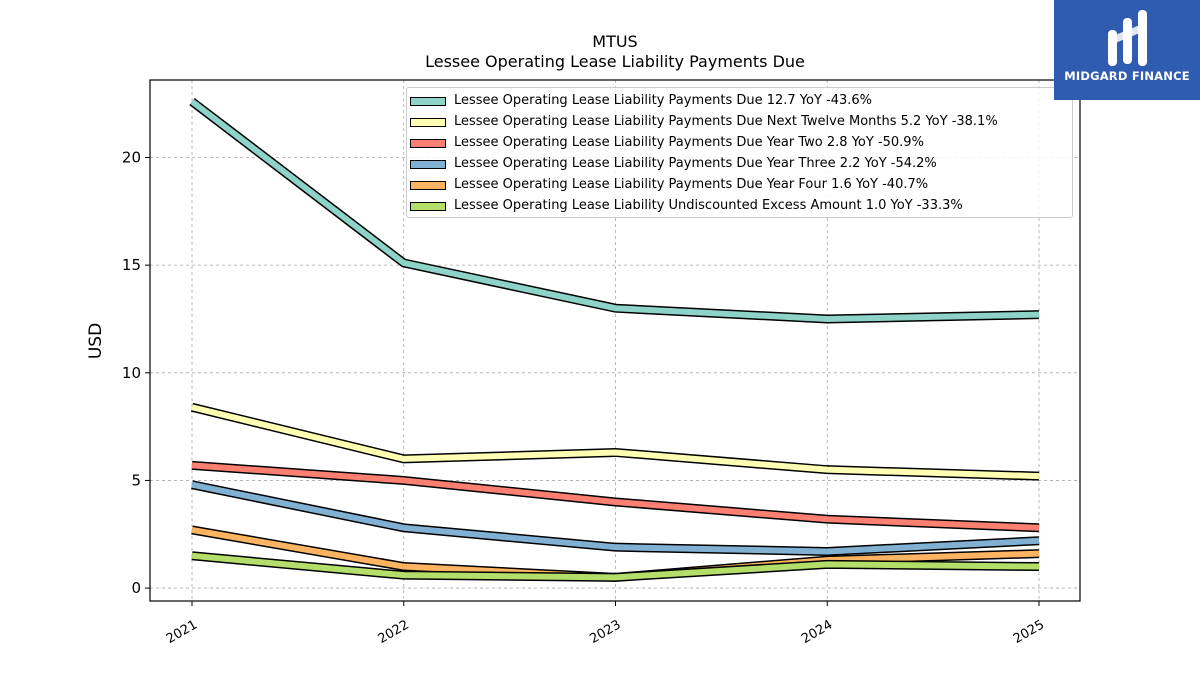 The width and height of the screenshot is (1200, 675). What do you see at coordinates (136, 480) in the screenshot?
I see `y-tick-label: 5` at bounding box center [136, 480].